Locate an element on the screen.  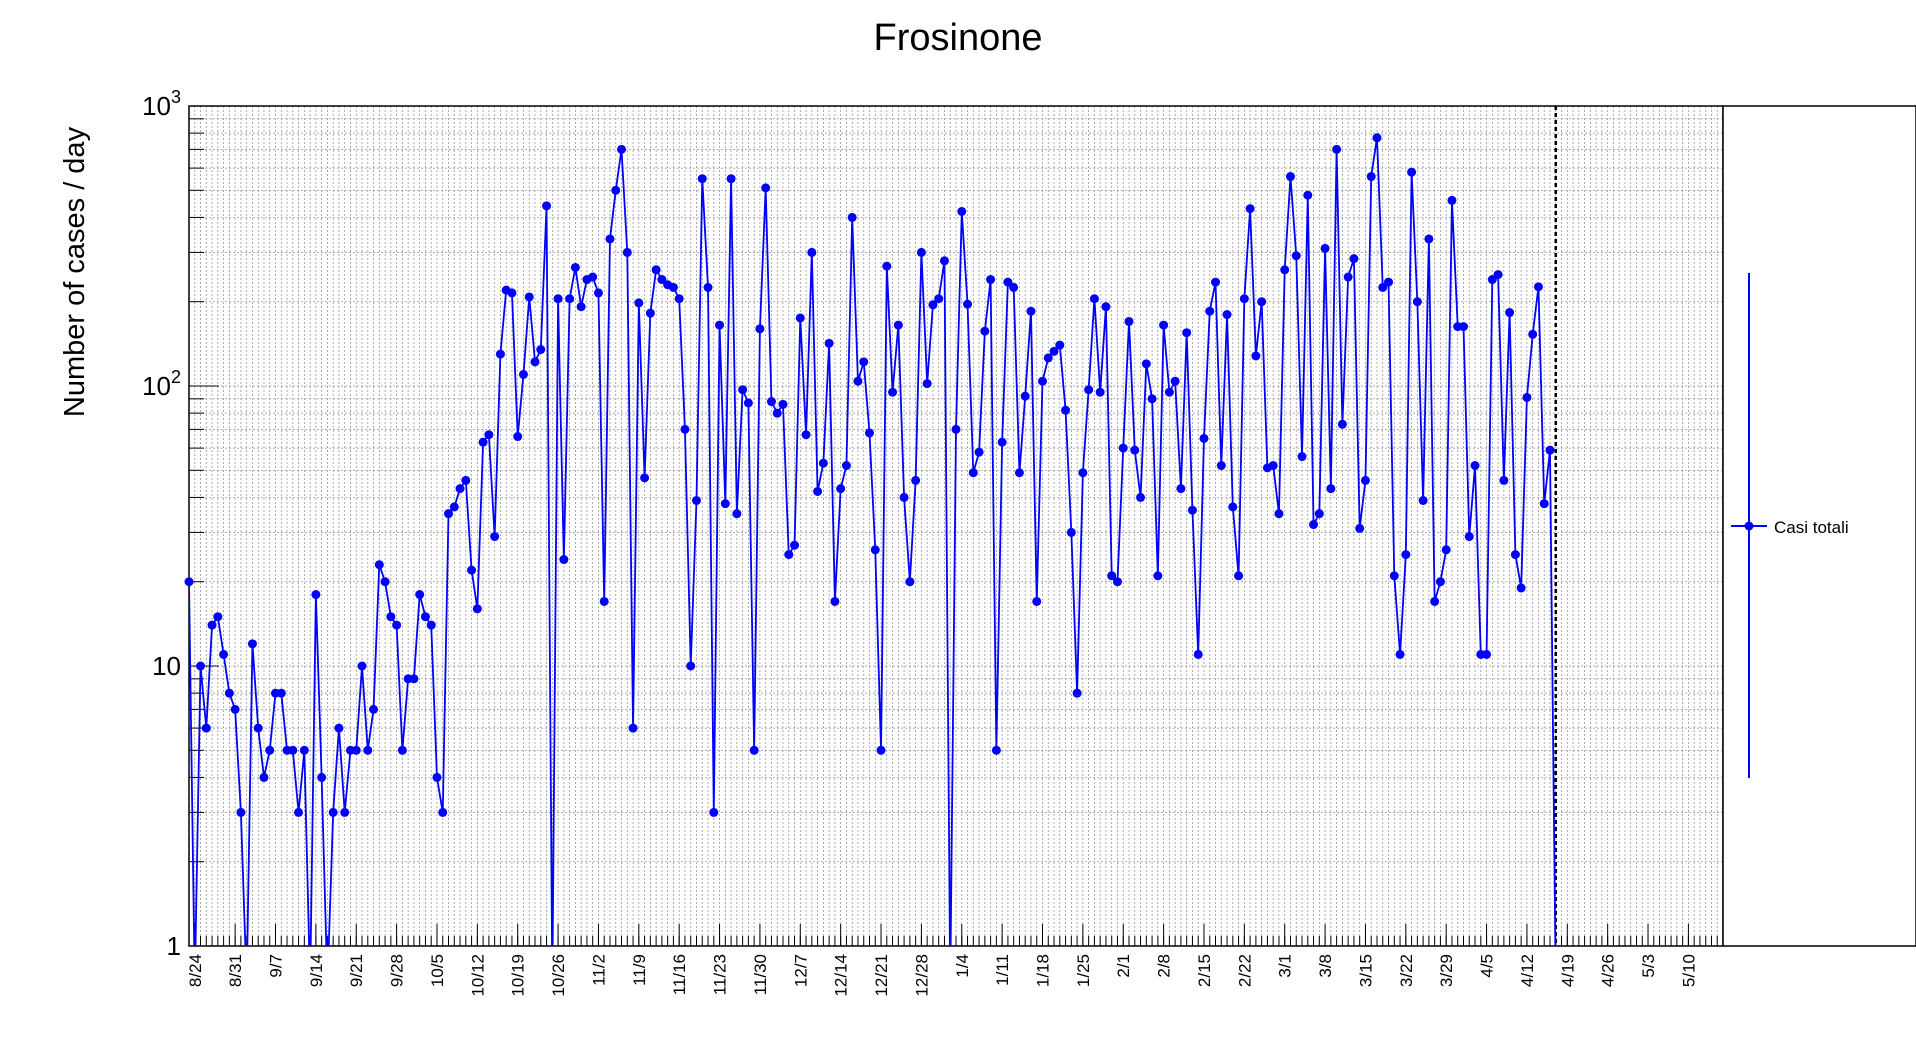
y-axis-label: Number of cases / day is located at coordinates (75, 271).